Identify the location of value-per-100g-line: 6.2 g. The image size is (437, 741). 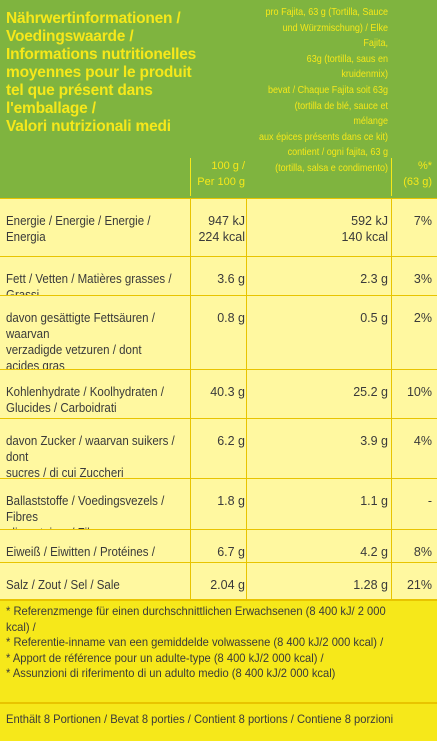
(231, 441).